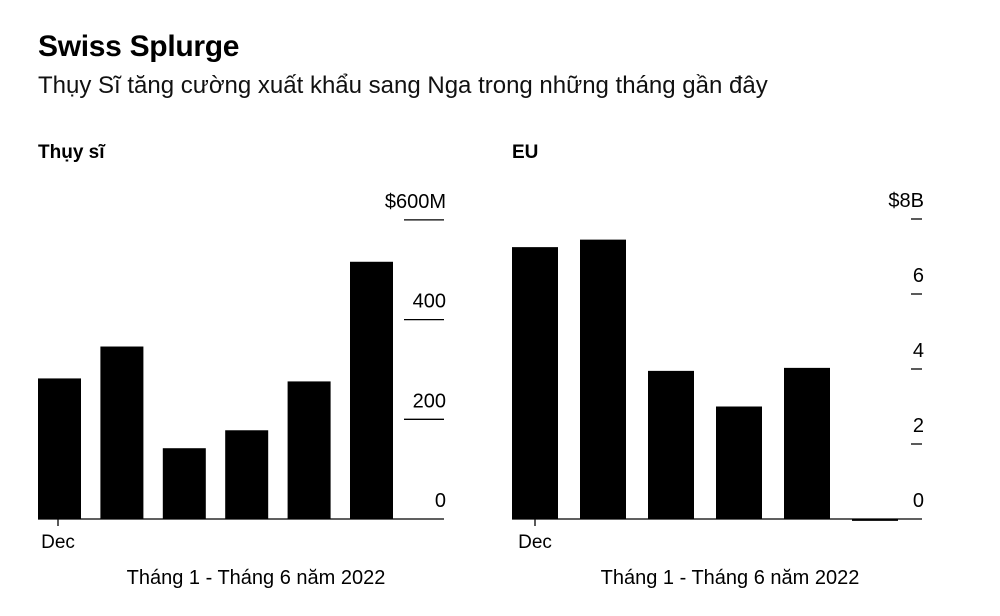 This screenshot has height=616, width=1000. I want to click on eu-ytick-label: 2, so click(918, 426).